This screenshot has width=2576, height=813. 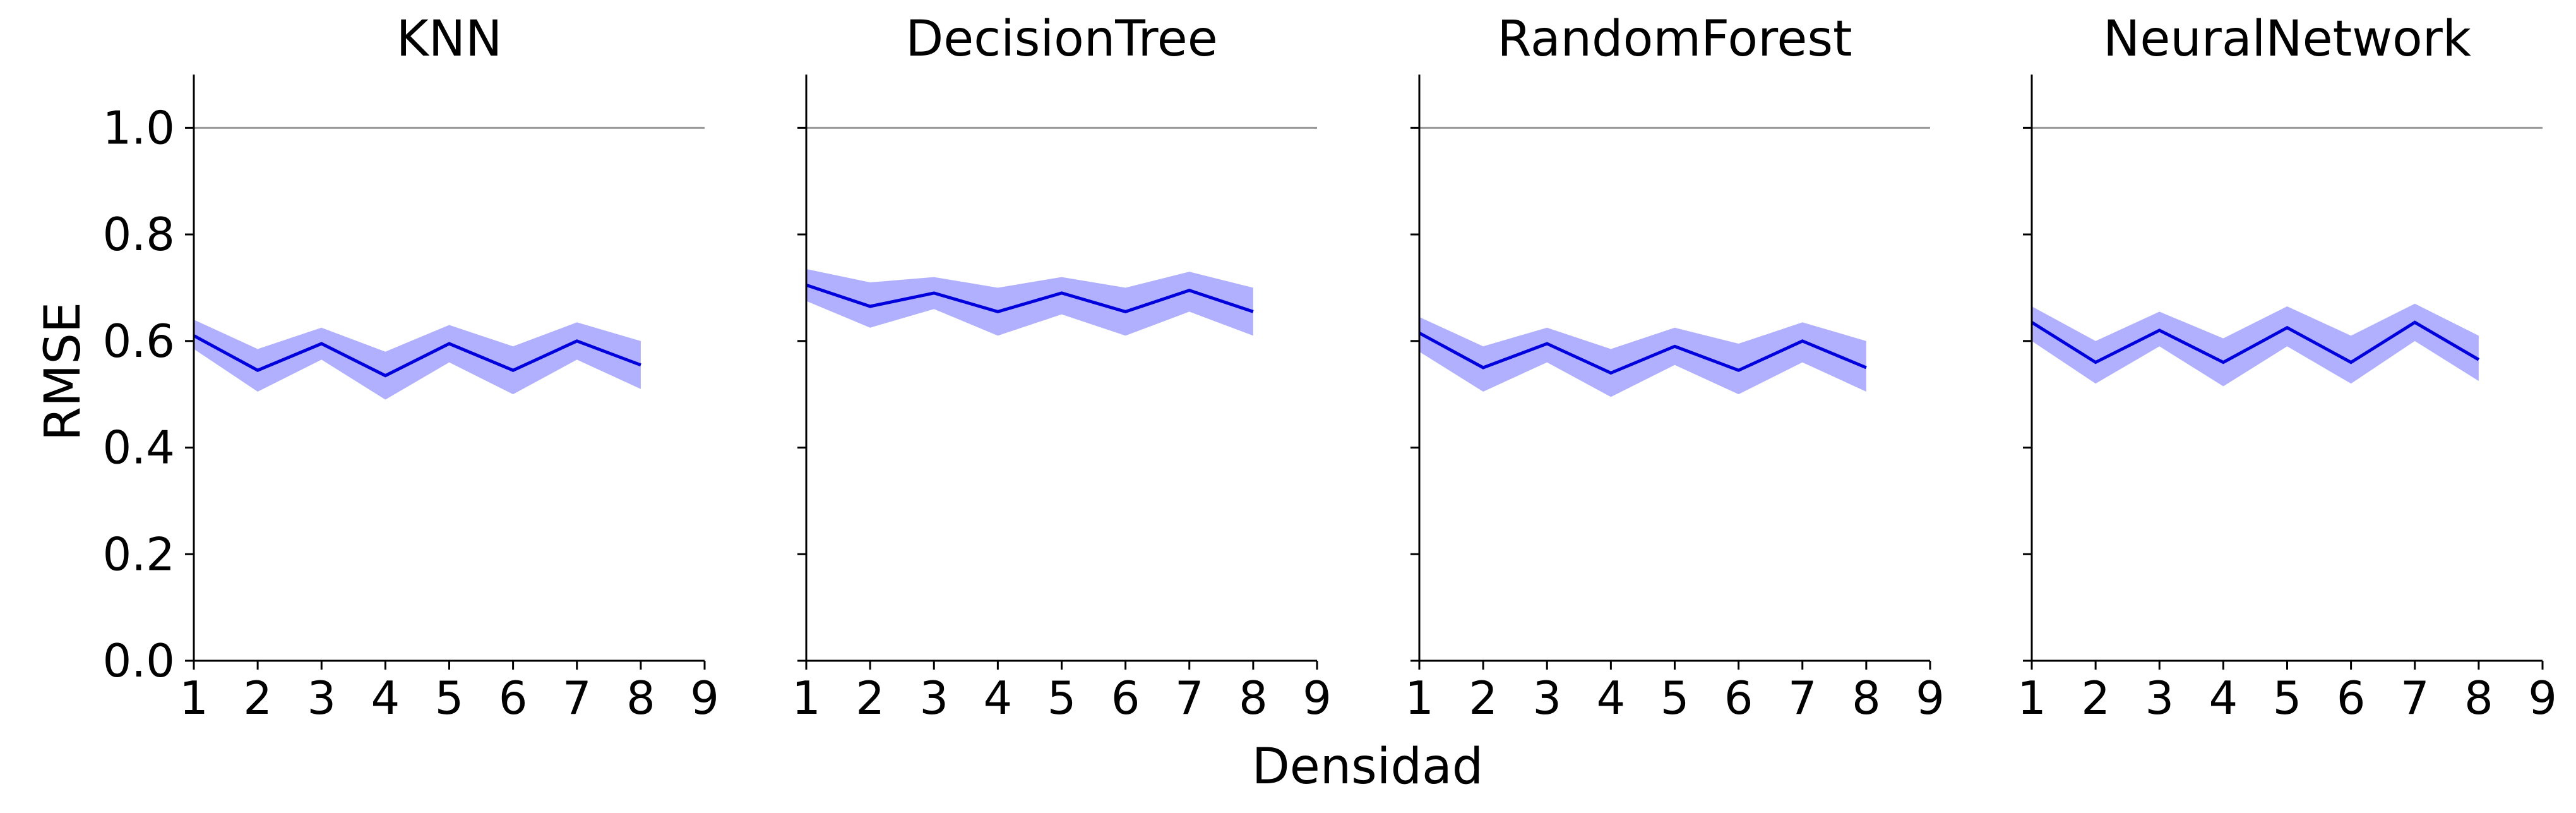 I want to click on y-tick-label: 0.0, so click(x=138, y=661).